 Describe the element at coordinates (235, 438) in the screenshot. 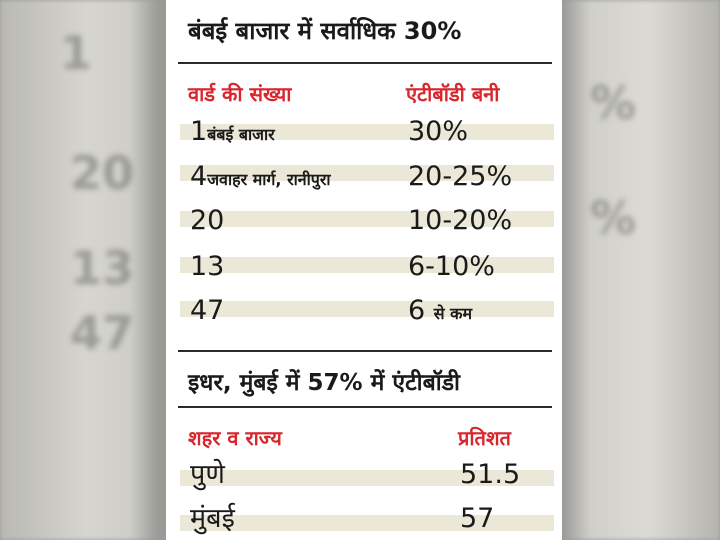

I see `table2-header-city: शहर व राज्य` at that location.